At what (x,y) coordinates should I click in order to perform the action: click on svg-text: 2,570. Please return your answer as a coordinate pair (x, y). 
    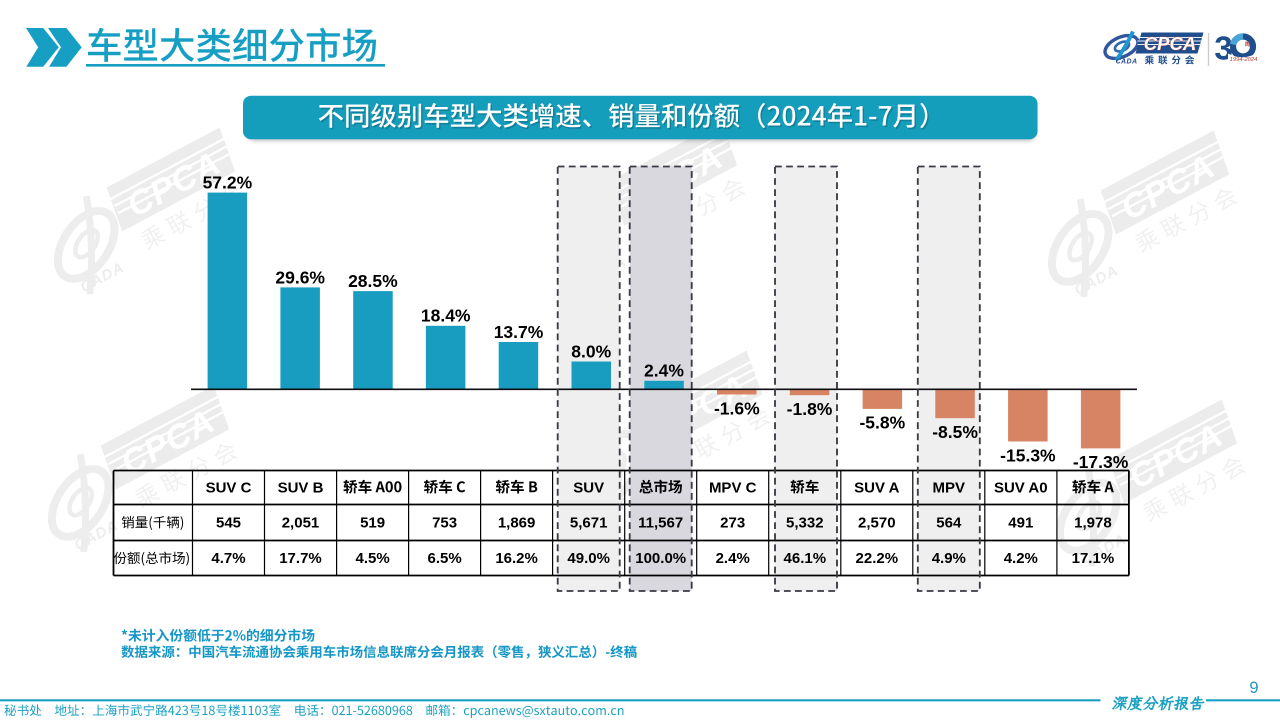
    Looking at the image, I should click on (877, 522).